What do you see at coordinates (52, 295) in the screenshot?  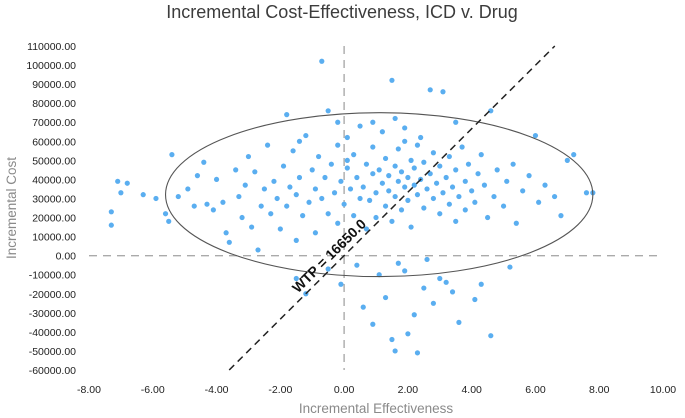 I see `y-tick-label: -20000.00` at bounding box center [52, 295].